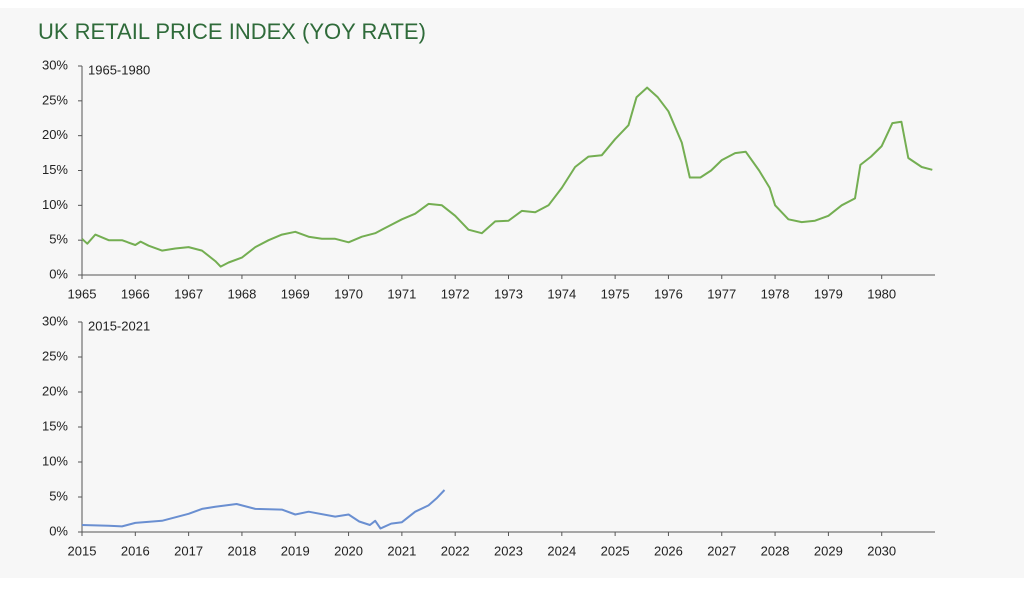  Describe the element at coordinates (135, 293) in the screenshot. I see `x-tick-label: 1966` at that location.